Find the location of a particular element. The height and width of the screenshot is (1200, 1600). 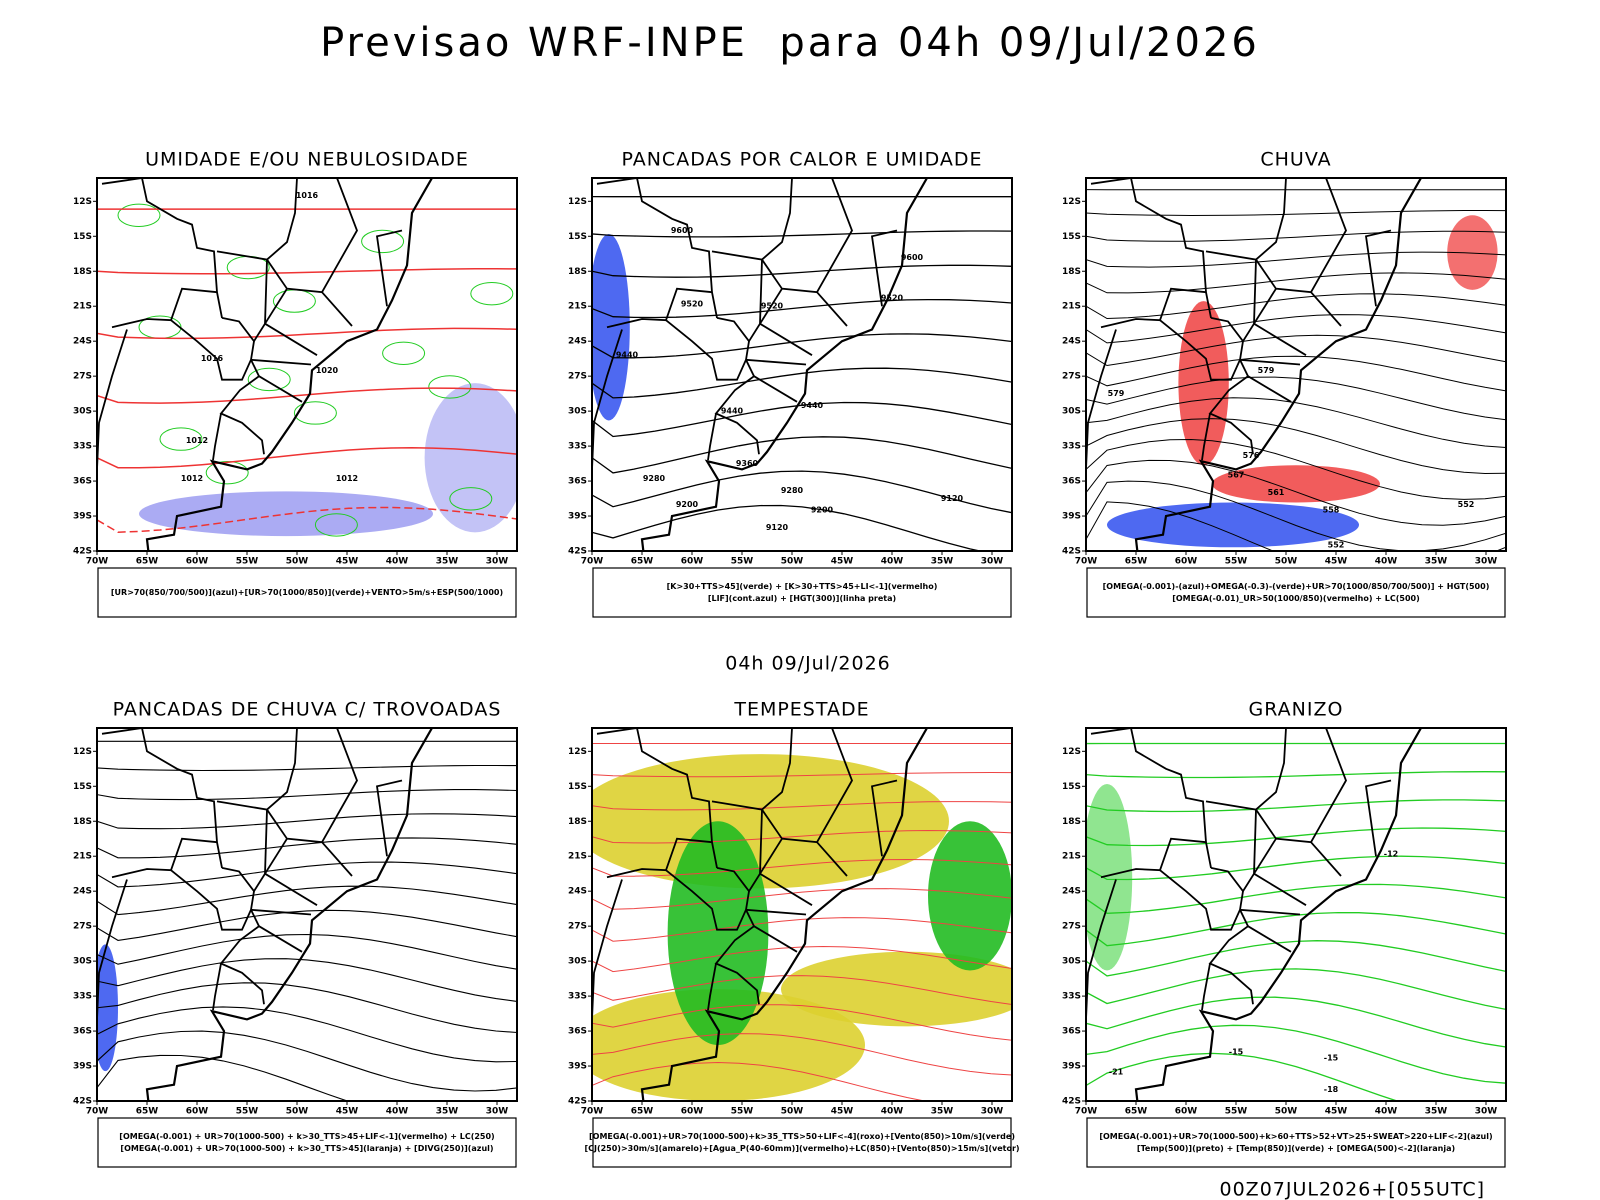

contour-label: -12 is located at coordinates (1391, 853).